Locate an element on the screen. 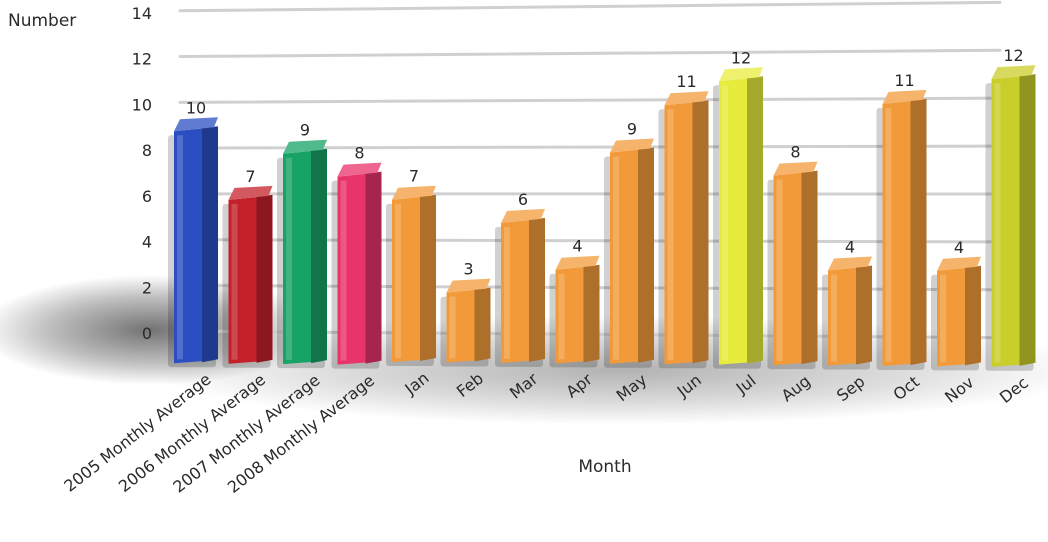  y-tick-label: 14 is located at coordinates (142, 13).